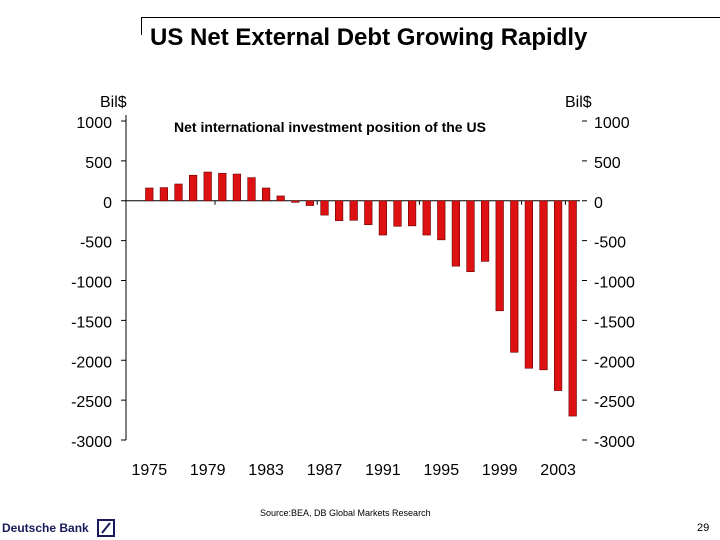  What do you see at coordinates (107, 203) in the screenshot?
I see `y-tick-label-left: 0` at bounding box center [107, 203].